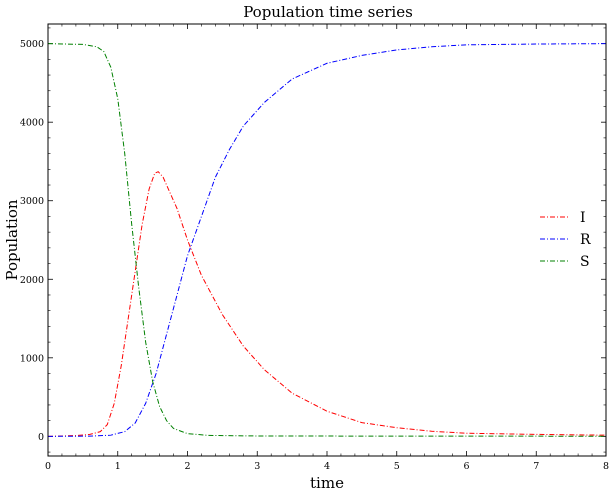  Describe the element at coordinates (565, 240) in the screenshot. I see `legend: IRS` at that location.